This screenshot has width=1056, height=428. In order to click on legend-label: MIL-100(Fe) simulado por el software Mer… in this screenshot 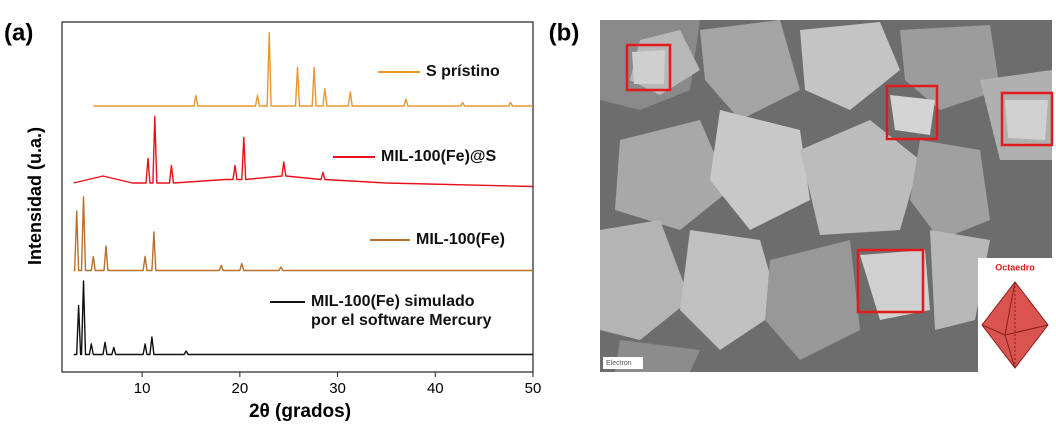, I will do `click(401, 311)`.